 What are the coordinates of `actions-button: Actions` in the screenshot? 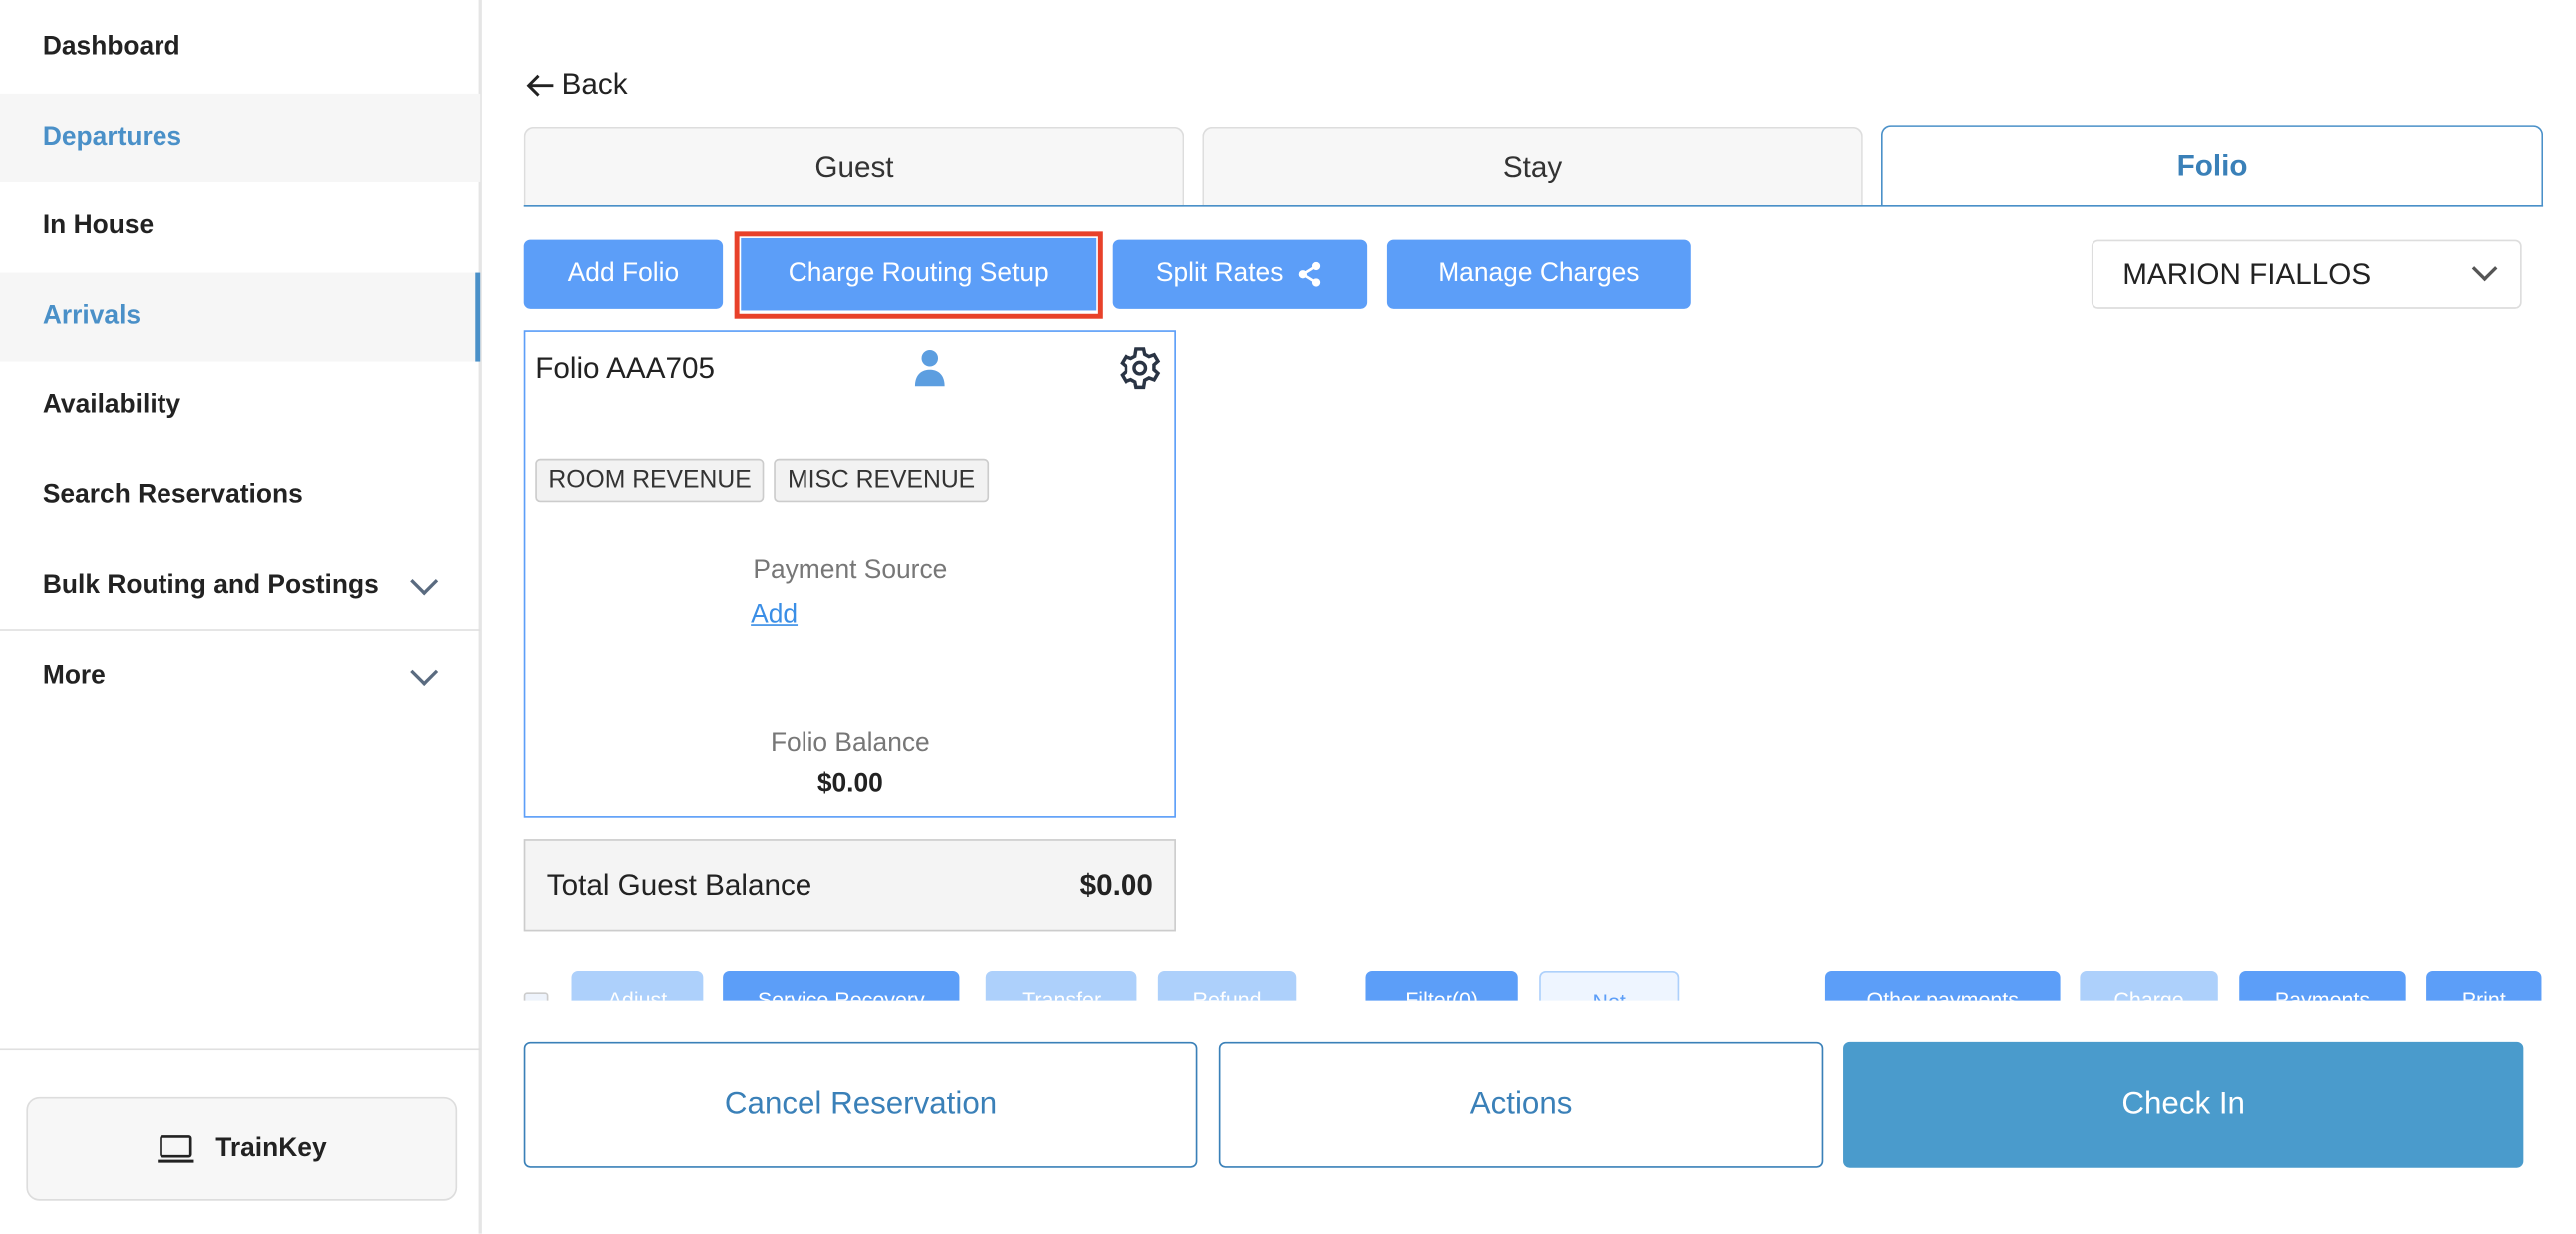 It's located at (1521, 1104).